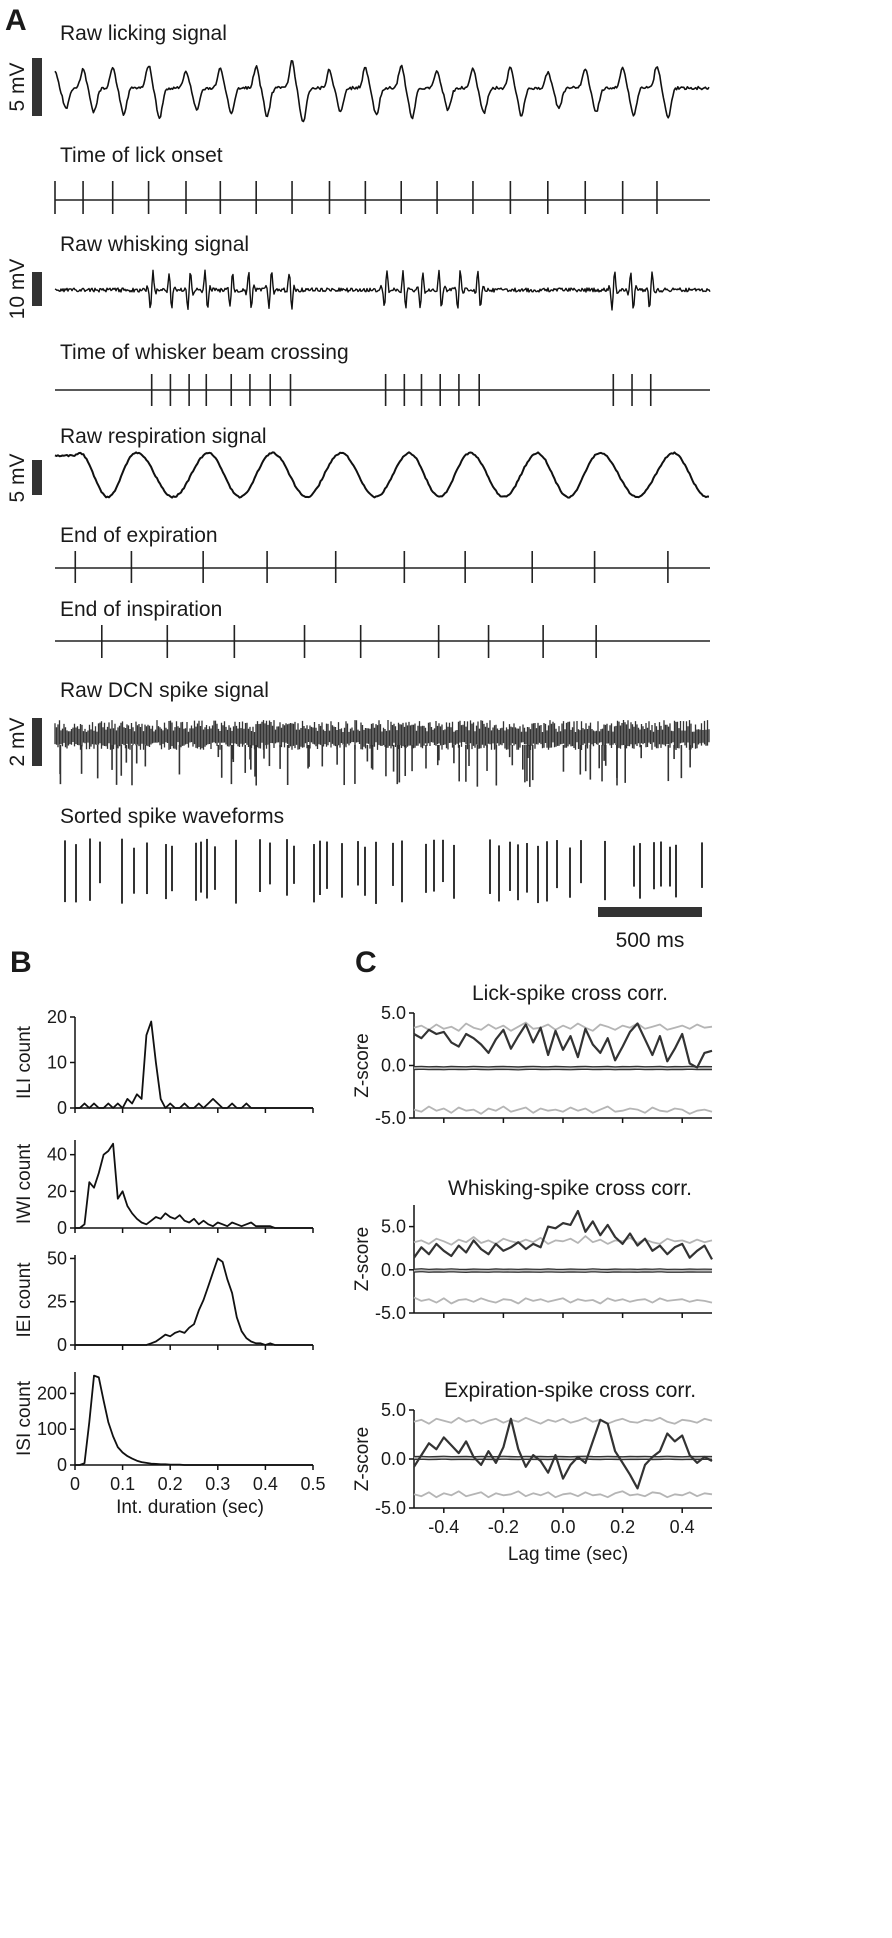 Image resolution: width=892 pixels, height=1938 pixels. I want to click on raw-licking-trace, so click(382, 91).